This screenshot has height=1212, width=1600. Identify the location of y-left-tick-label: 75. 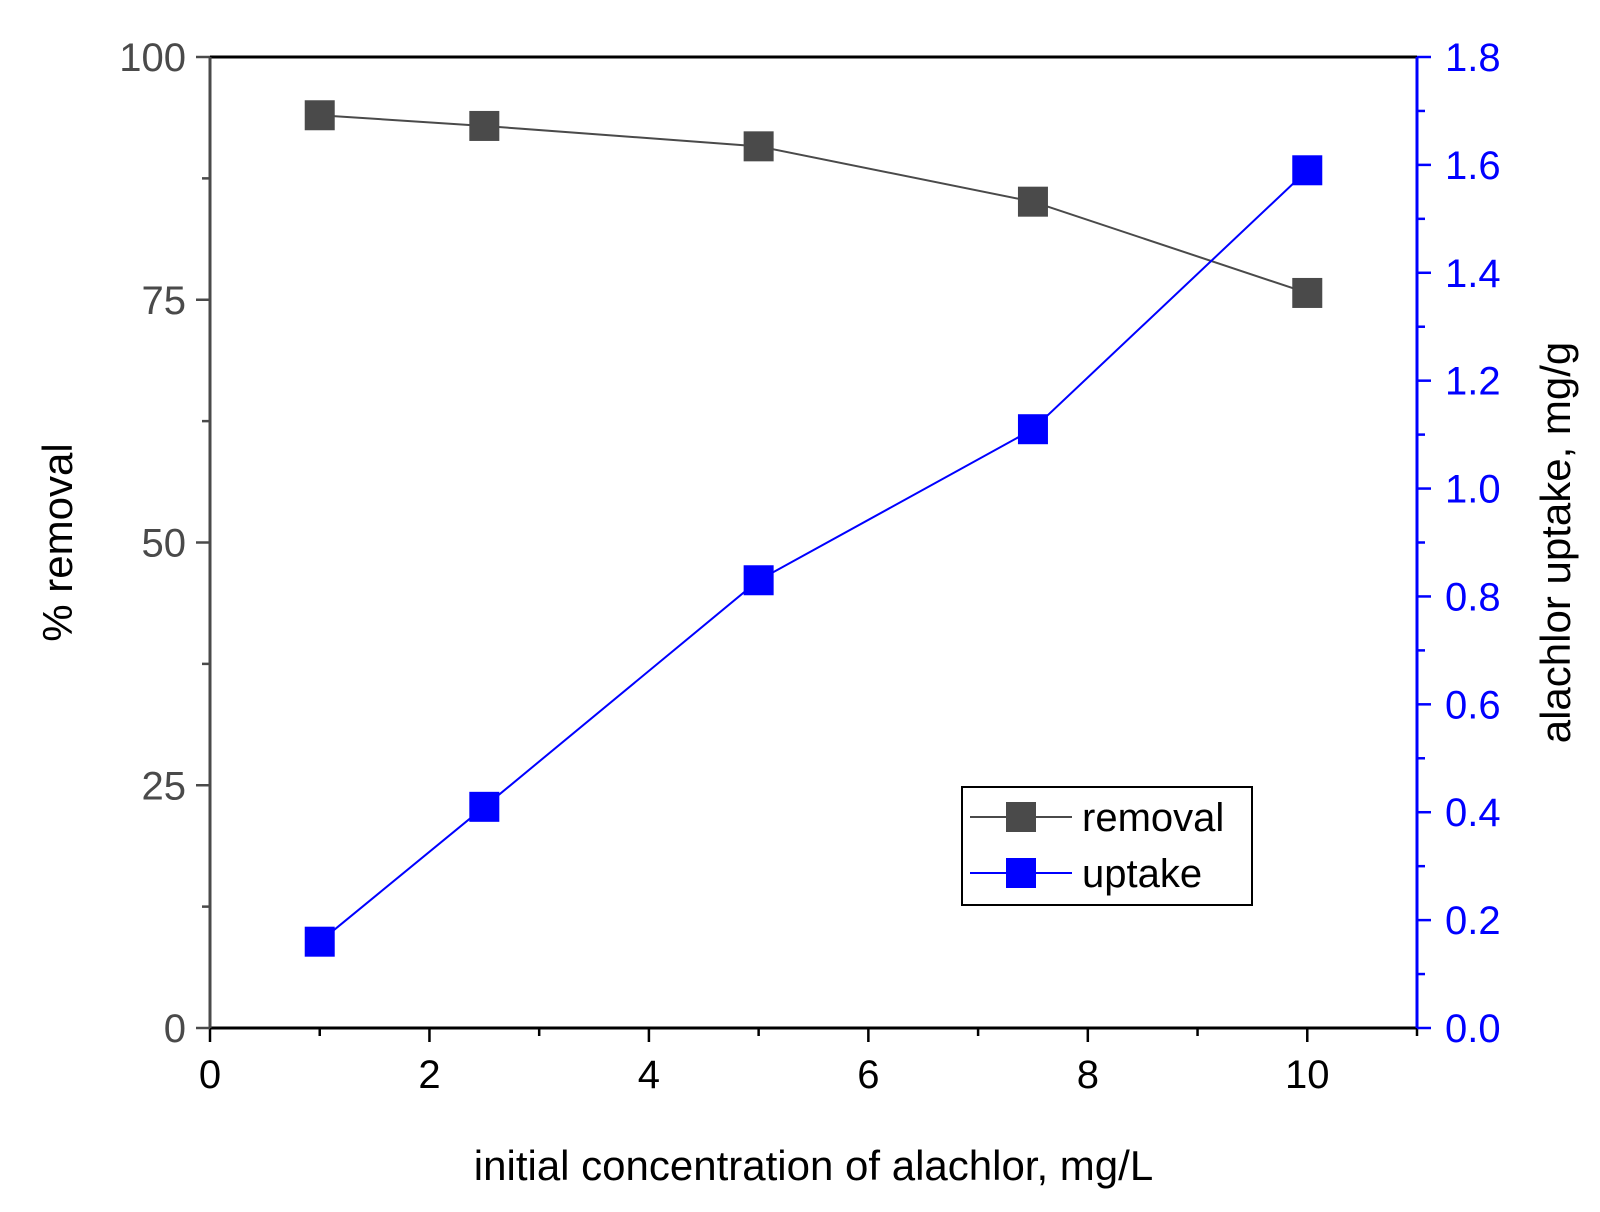
(164, 301).